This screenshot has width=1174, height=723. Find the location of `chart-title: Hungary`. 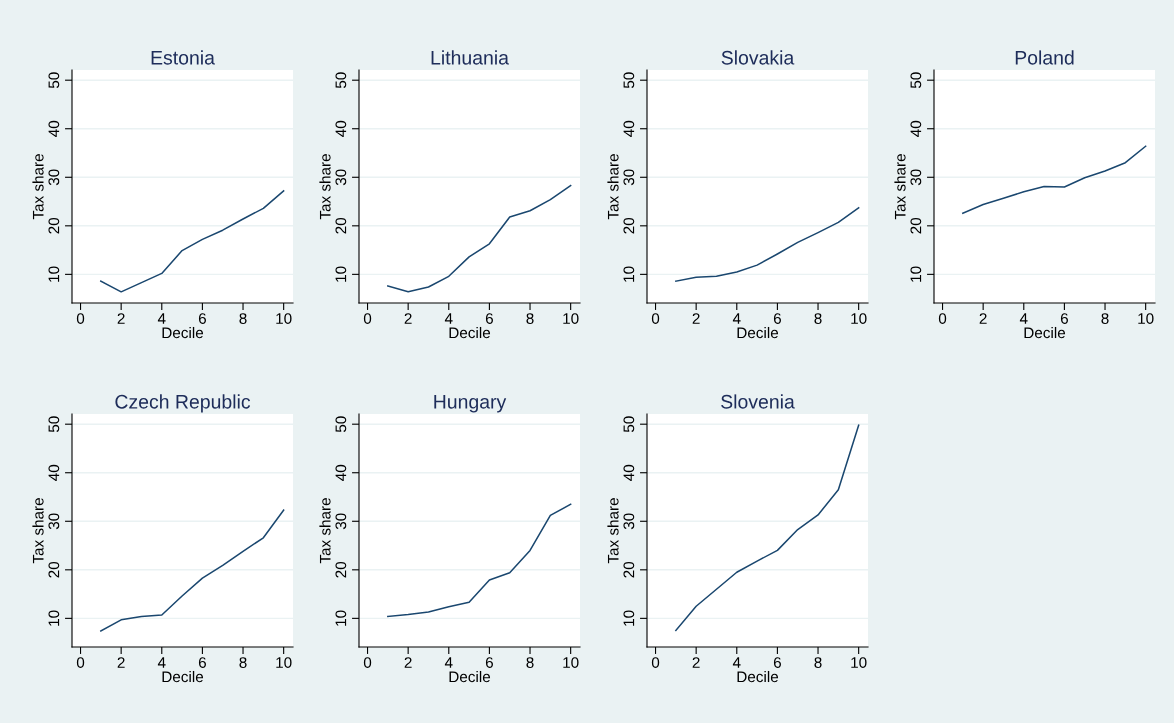

chart-title: Hungary is located at coordinates (470, 404).